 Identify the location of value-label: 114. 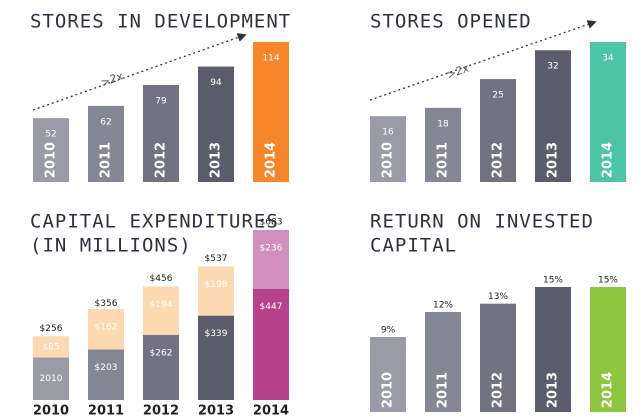
(270, 59).